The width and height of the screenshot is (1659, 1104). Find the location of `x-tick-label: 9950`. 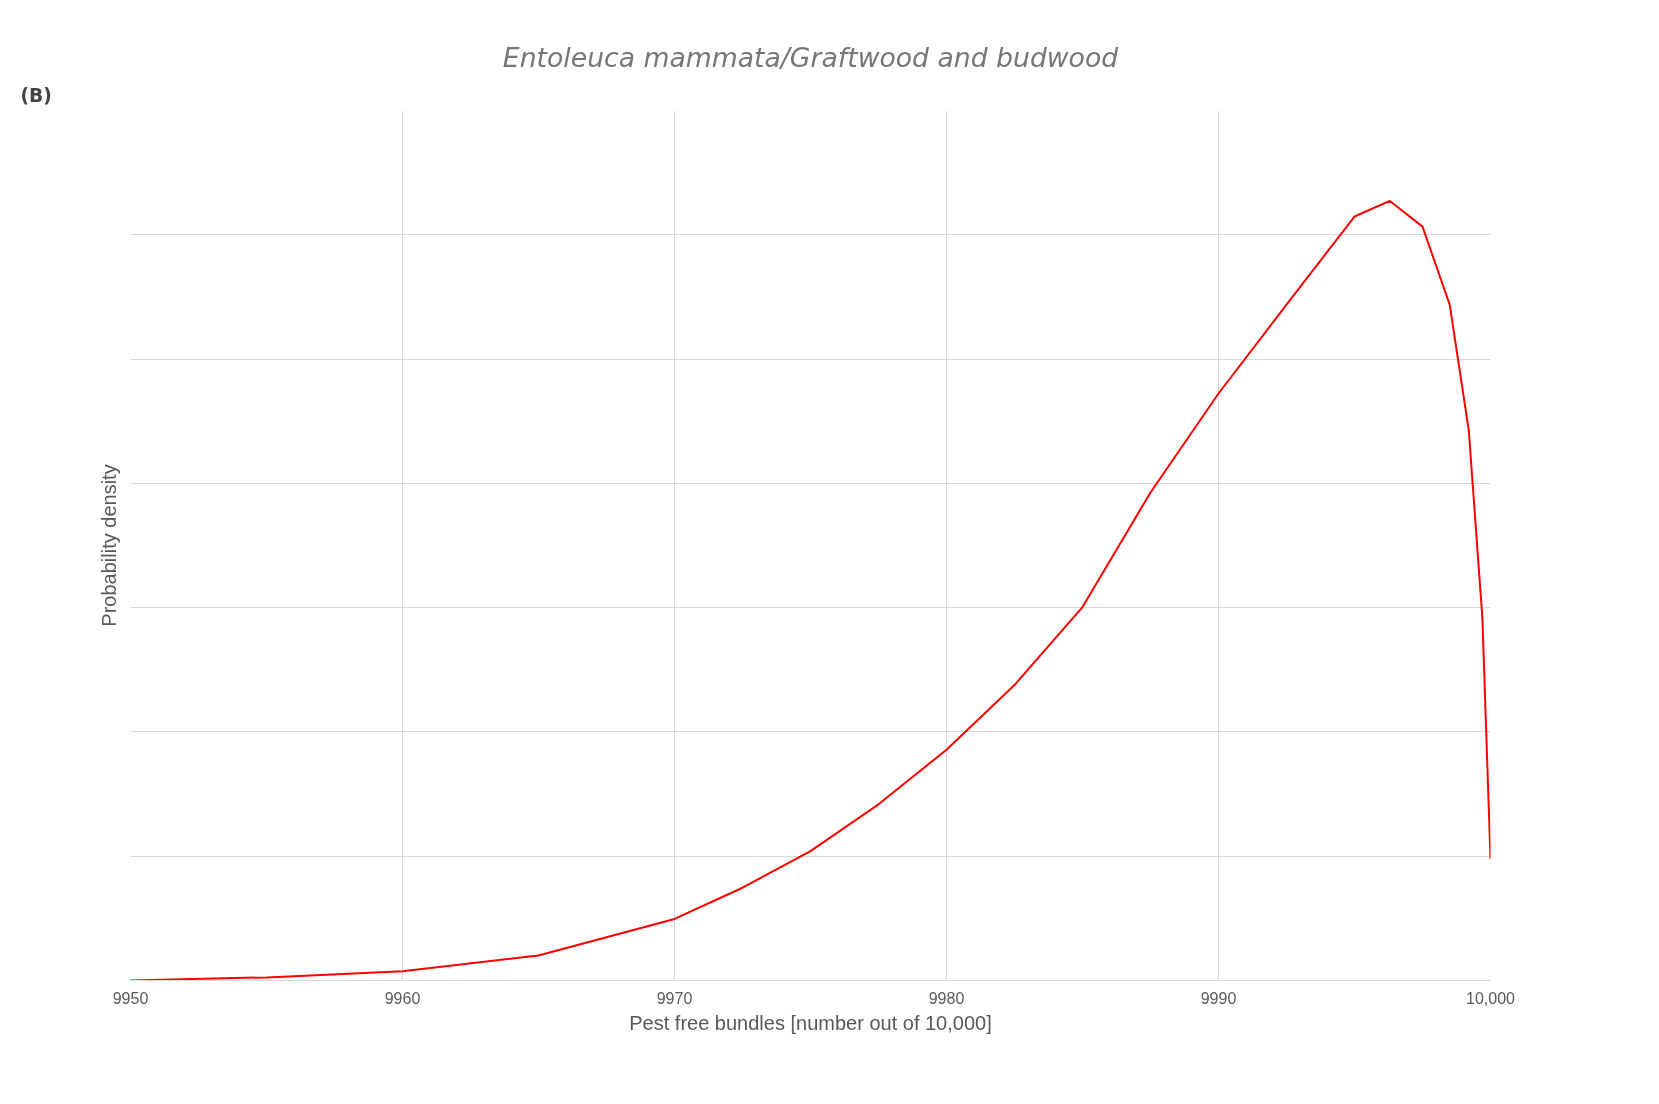

x-tick-label: 9950 is located at coordinates (130, 998).